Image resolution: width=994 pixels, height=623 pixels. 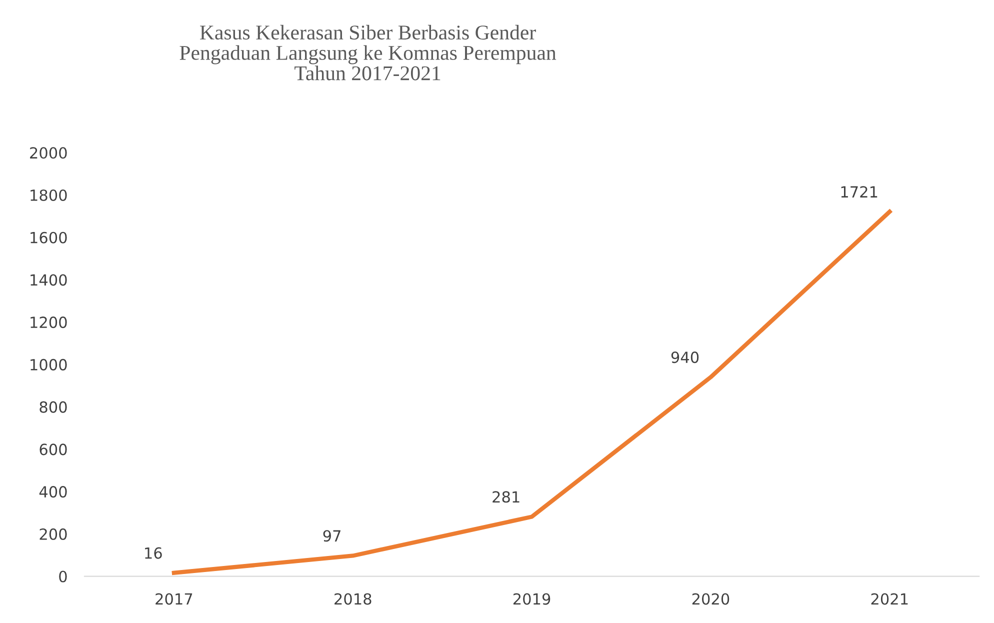 I want to click on x-tick-label: 2020, so click(x=711, y=599).